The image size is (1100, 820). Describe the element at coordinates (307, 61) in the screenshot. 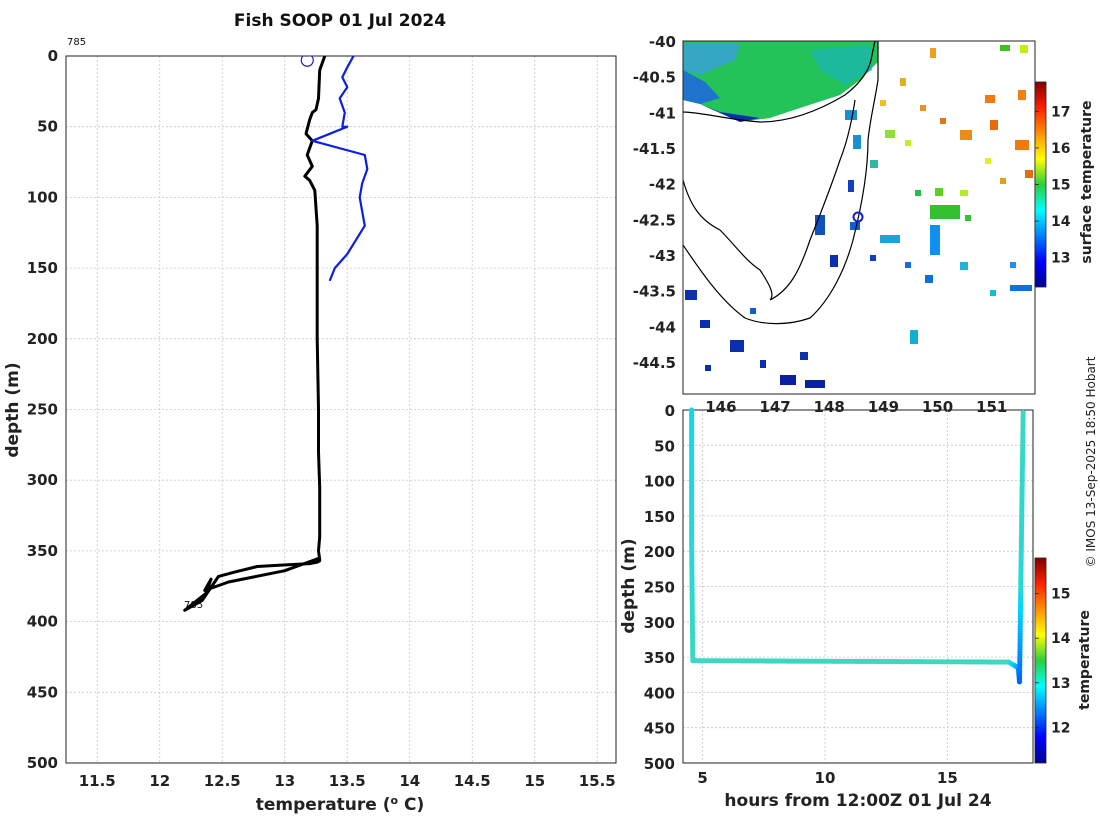

I see `profile-start-marker` at that location.